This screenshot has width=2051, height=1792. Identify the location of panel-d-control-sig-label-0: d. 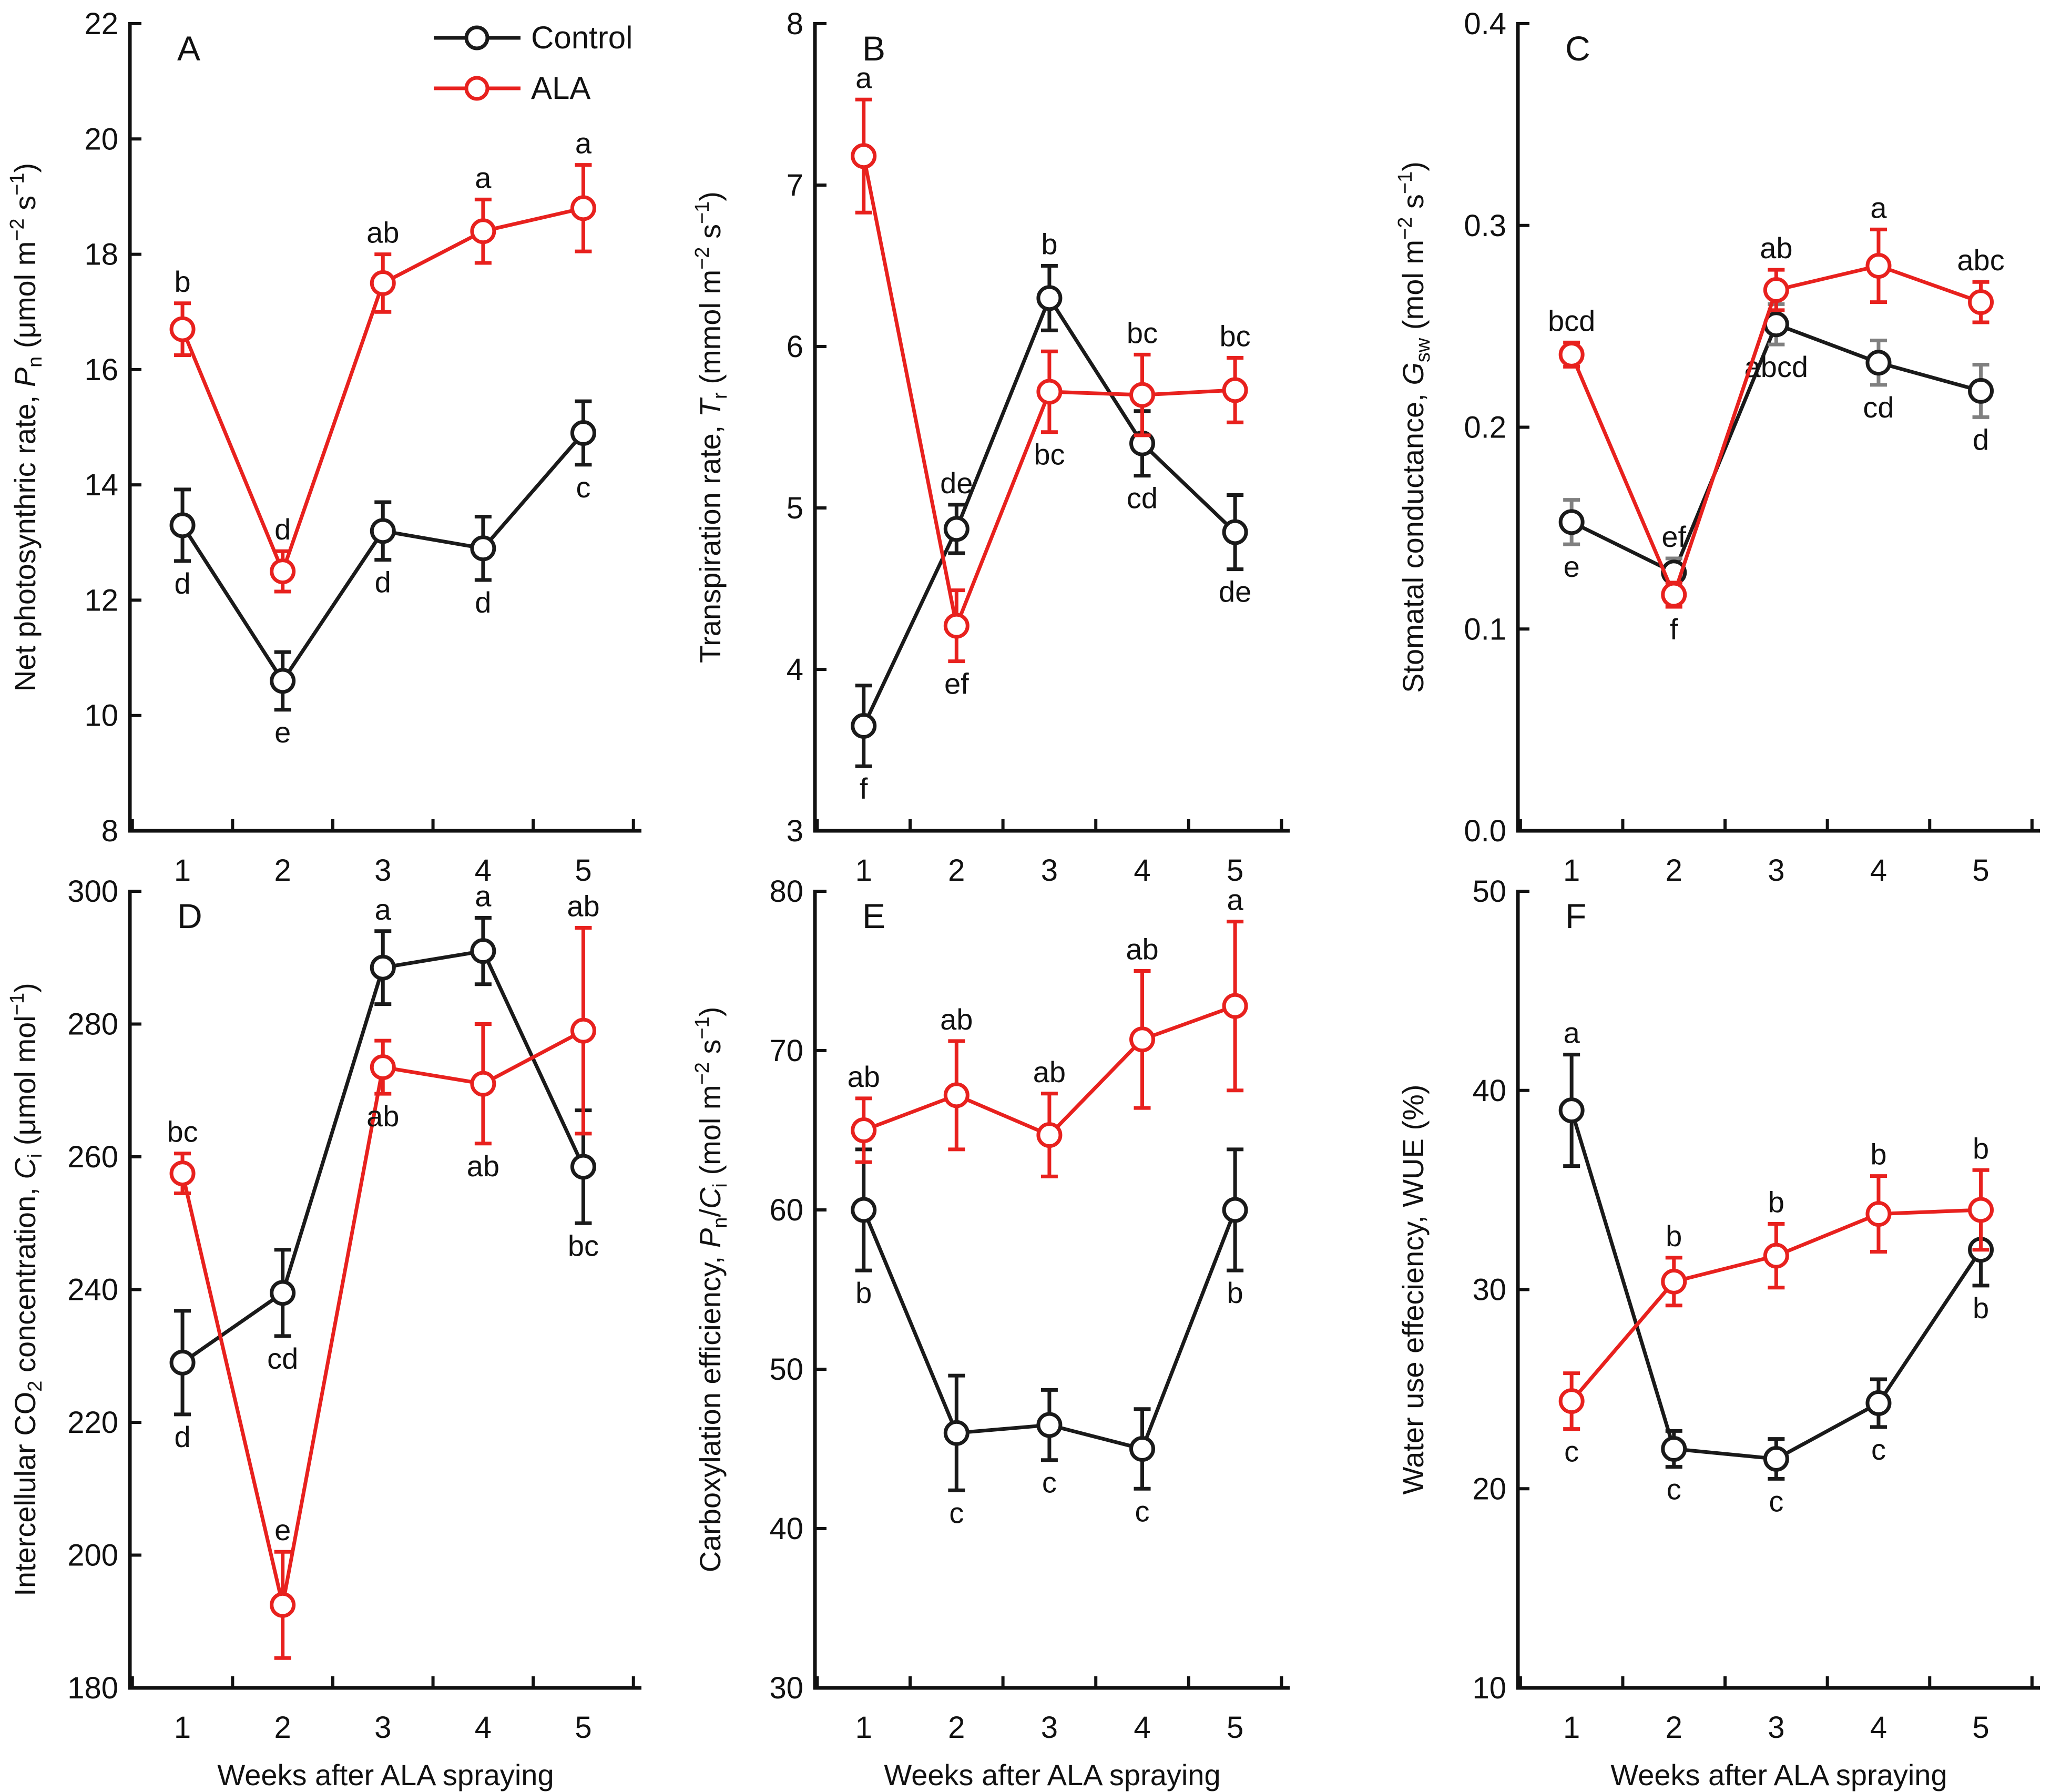
(182, 1436).